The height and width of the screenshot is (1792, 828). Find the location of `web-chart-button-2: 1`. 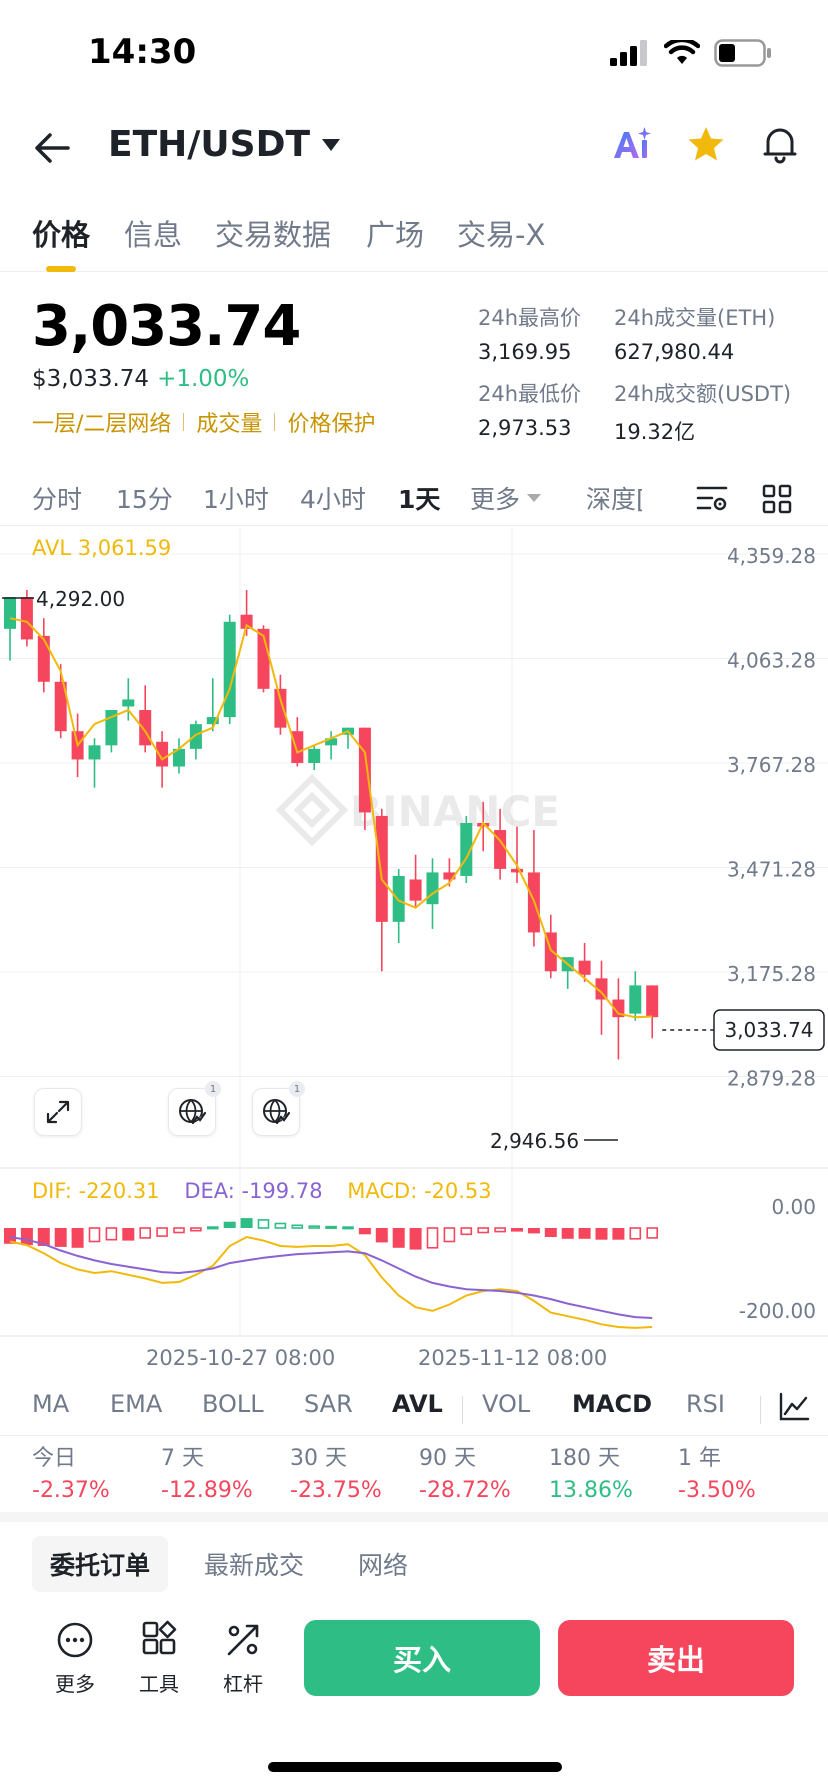

web-chart-button-2: 1 is located at coordinates (278, 1108).